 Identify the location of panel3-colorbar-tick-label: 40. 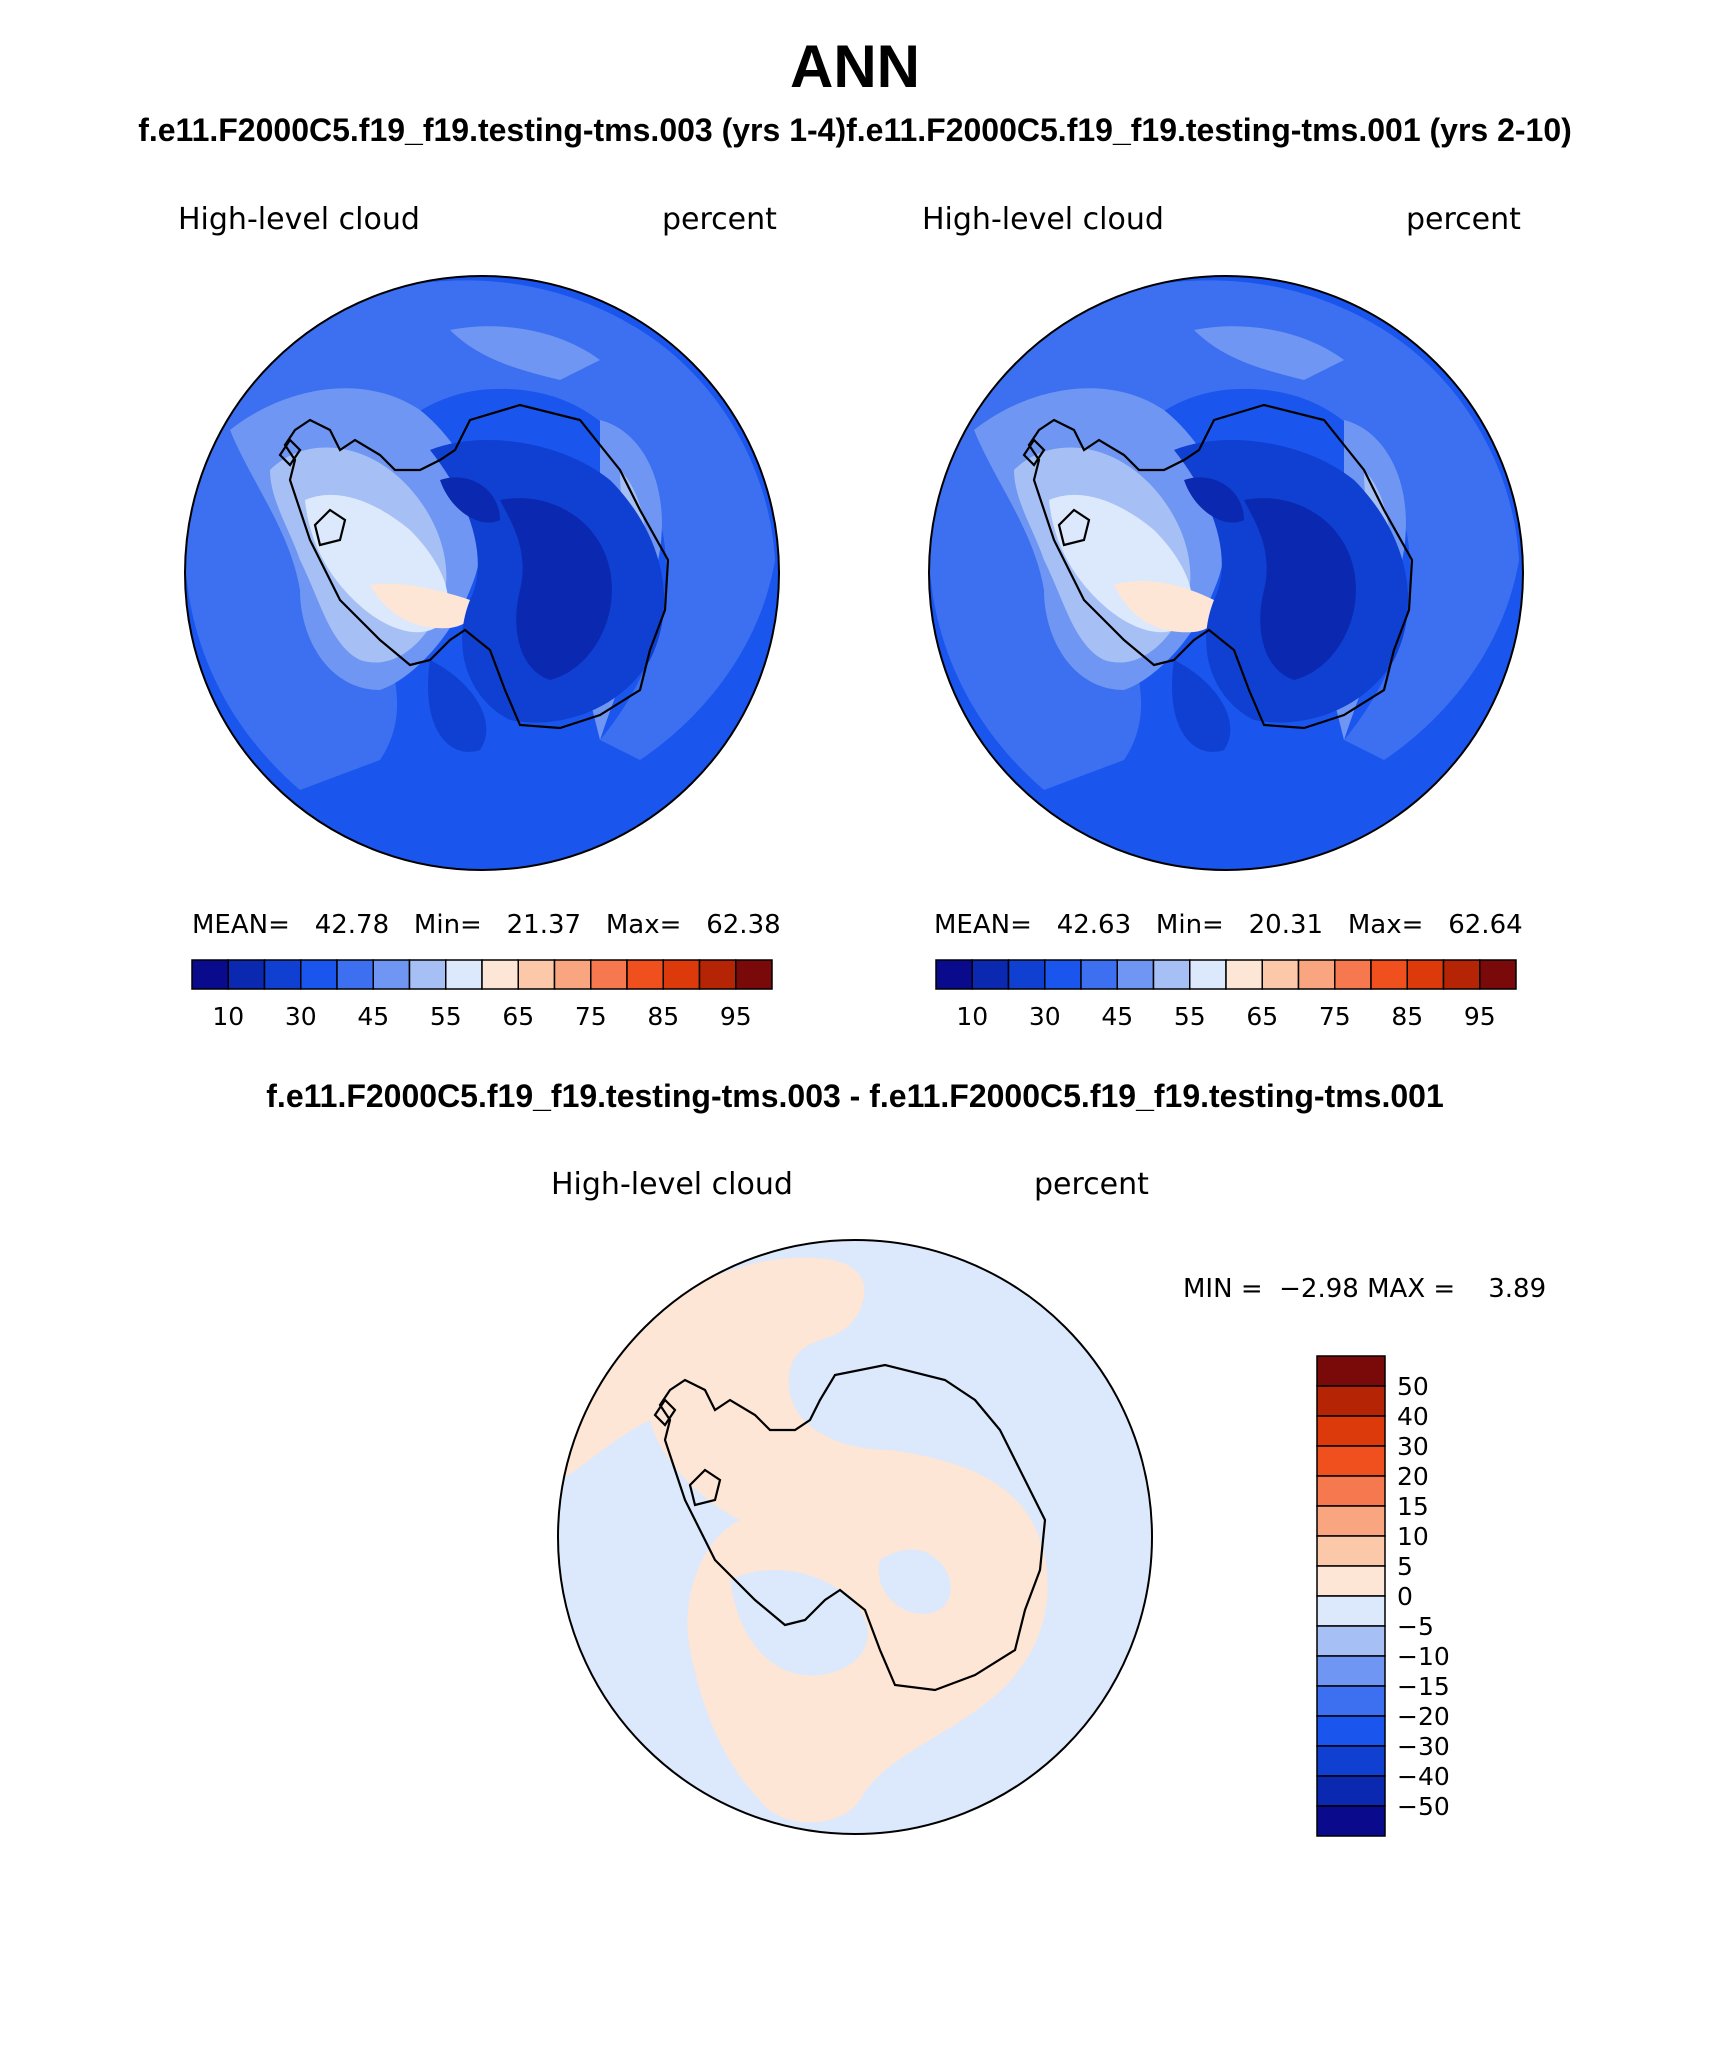
(1413, 1416).